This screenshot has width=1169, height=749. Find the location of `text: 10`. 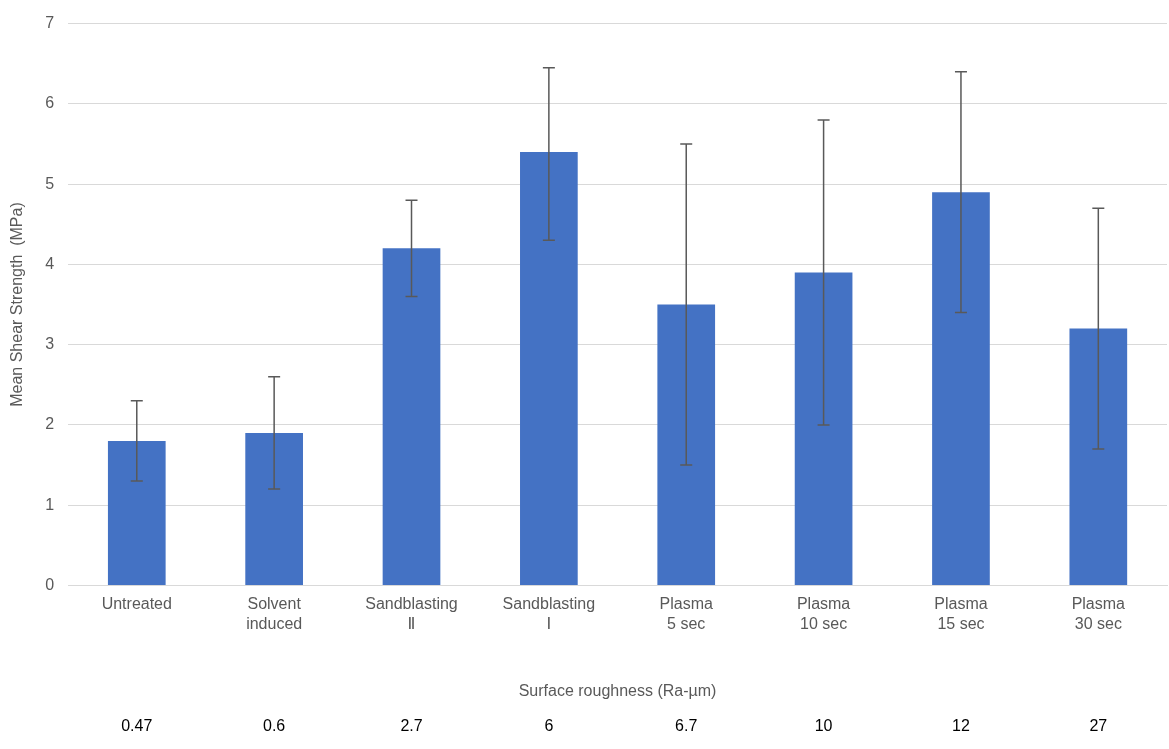

text: 10 is located at coordinates (823, 726).